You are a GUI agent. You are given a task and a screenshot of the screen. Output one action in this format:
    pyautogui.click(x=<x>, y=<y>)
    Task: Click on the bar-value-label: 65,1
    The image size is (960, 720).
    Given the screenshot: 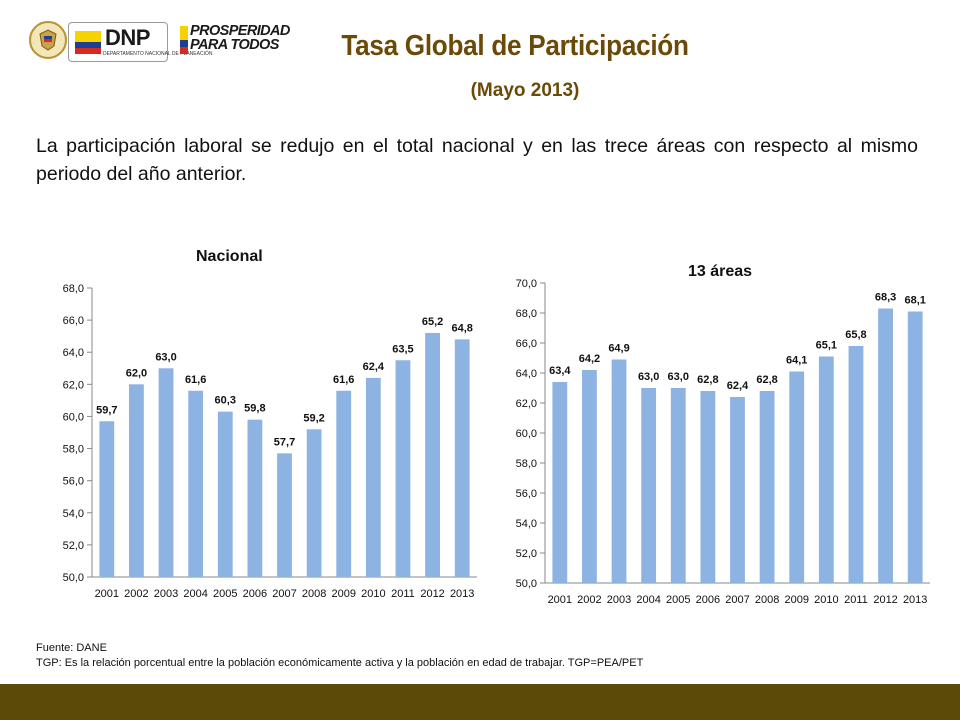 What is the action you would take?
    pyautogui.click(x=826, y=346)
    